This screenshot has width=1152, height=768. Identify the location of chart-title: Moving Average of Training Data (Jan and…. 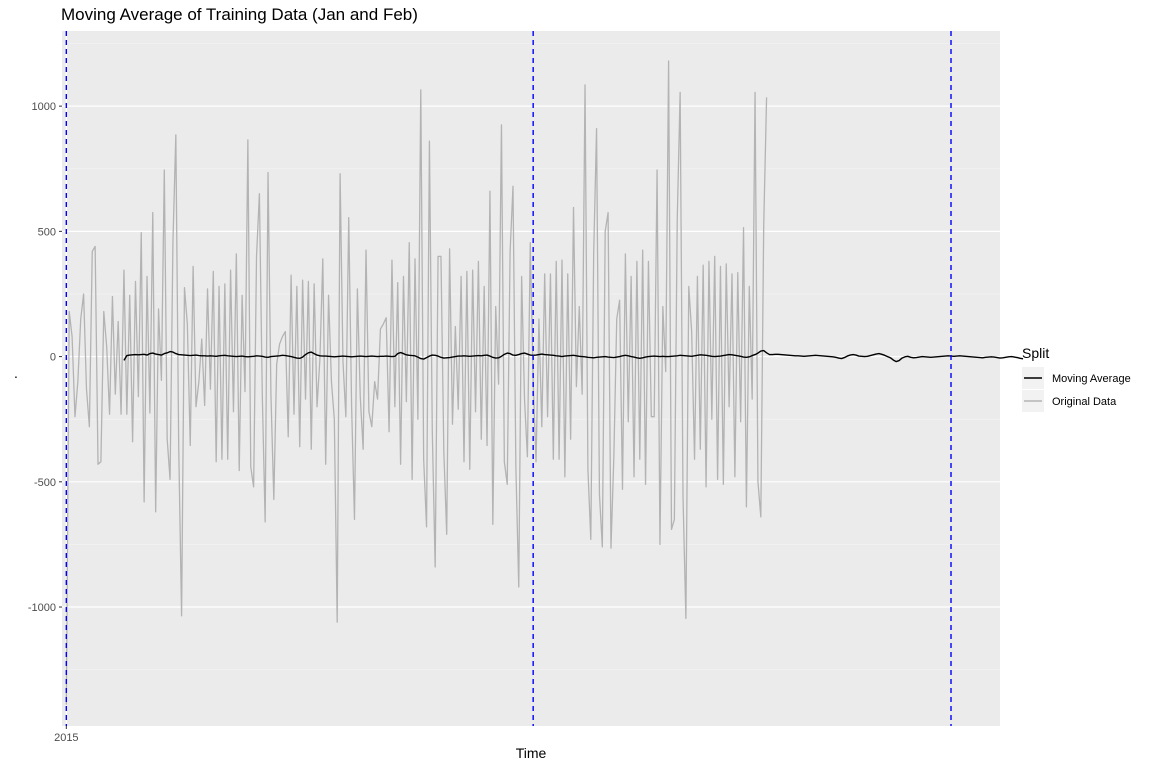
(239, 14).